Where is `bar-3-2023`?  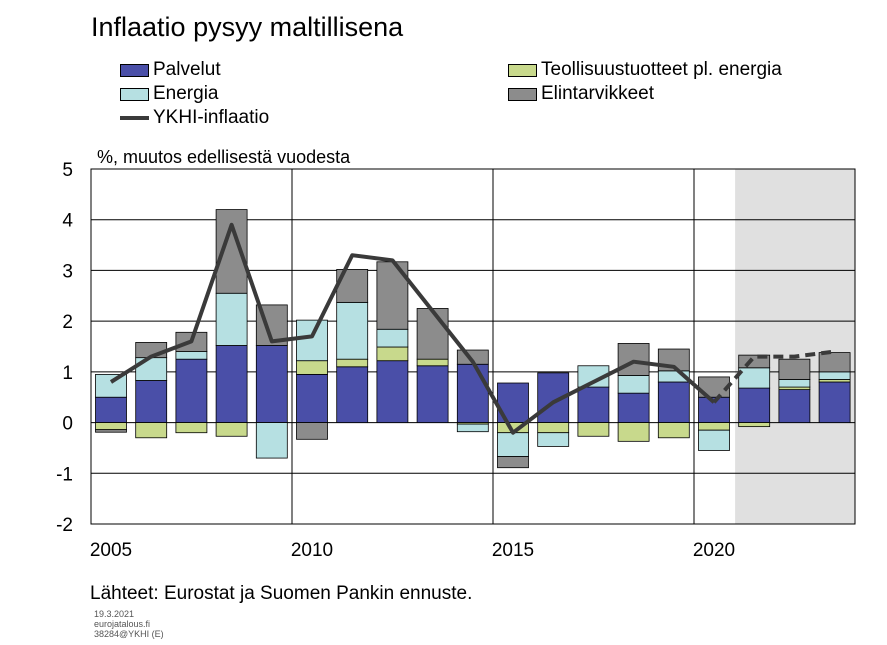 bar-3-2023 is located at coordinates (834, 362).